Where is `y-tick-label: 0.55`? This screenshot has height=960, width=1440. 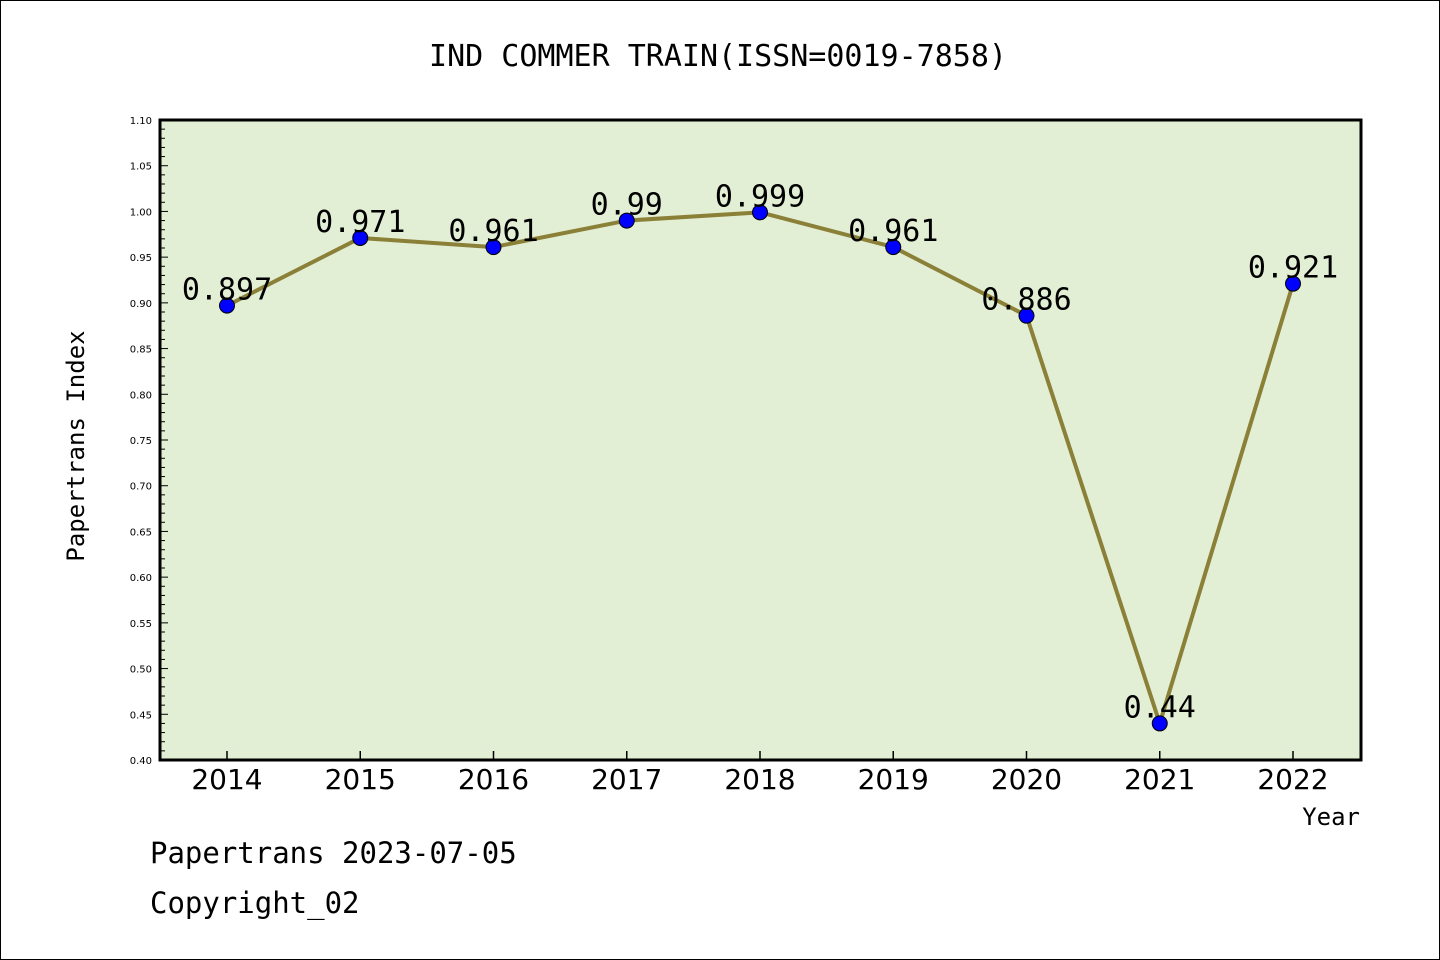
y-tick-label: 0.55 is located at coordinates (141, 624).